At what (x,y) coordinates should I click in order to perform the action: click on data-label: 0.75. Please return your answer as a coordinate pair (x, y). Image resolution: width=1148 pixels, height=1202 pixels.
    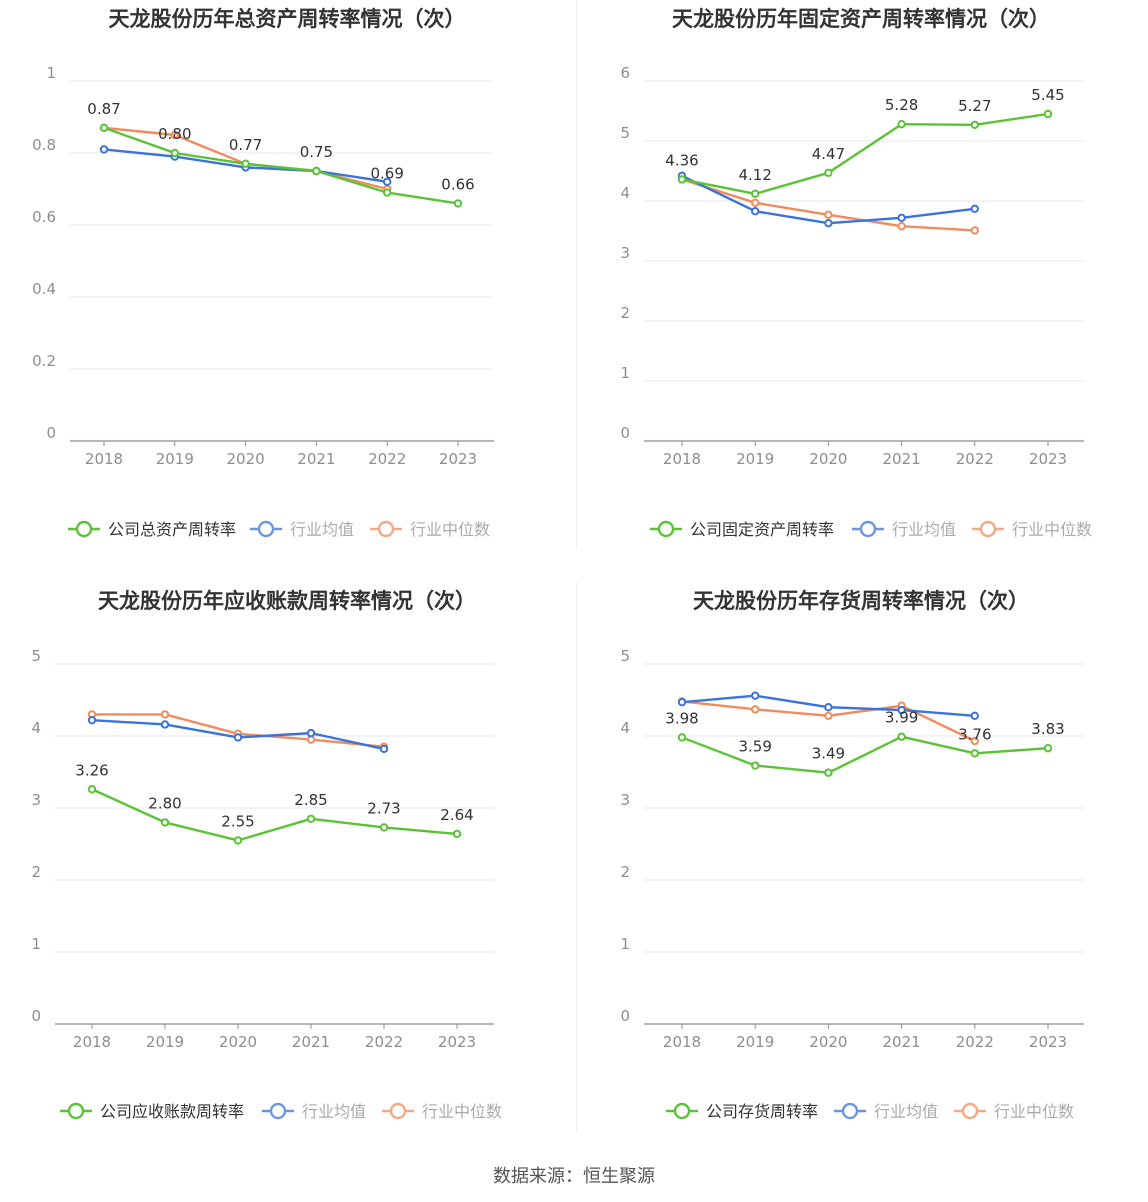
    Looking at the image, I should click on (316, 152).